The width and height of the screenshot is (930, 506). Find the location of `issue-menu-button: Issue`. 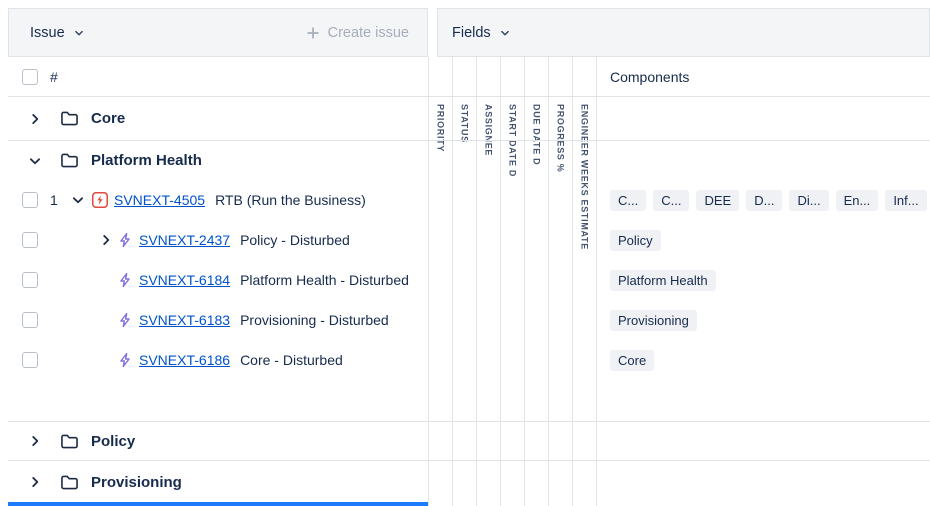

issue-menu-button: Issue is located at coordinates (57, 33).